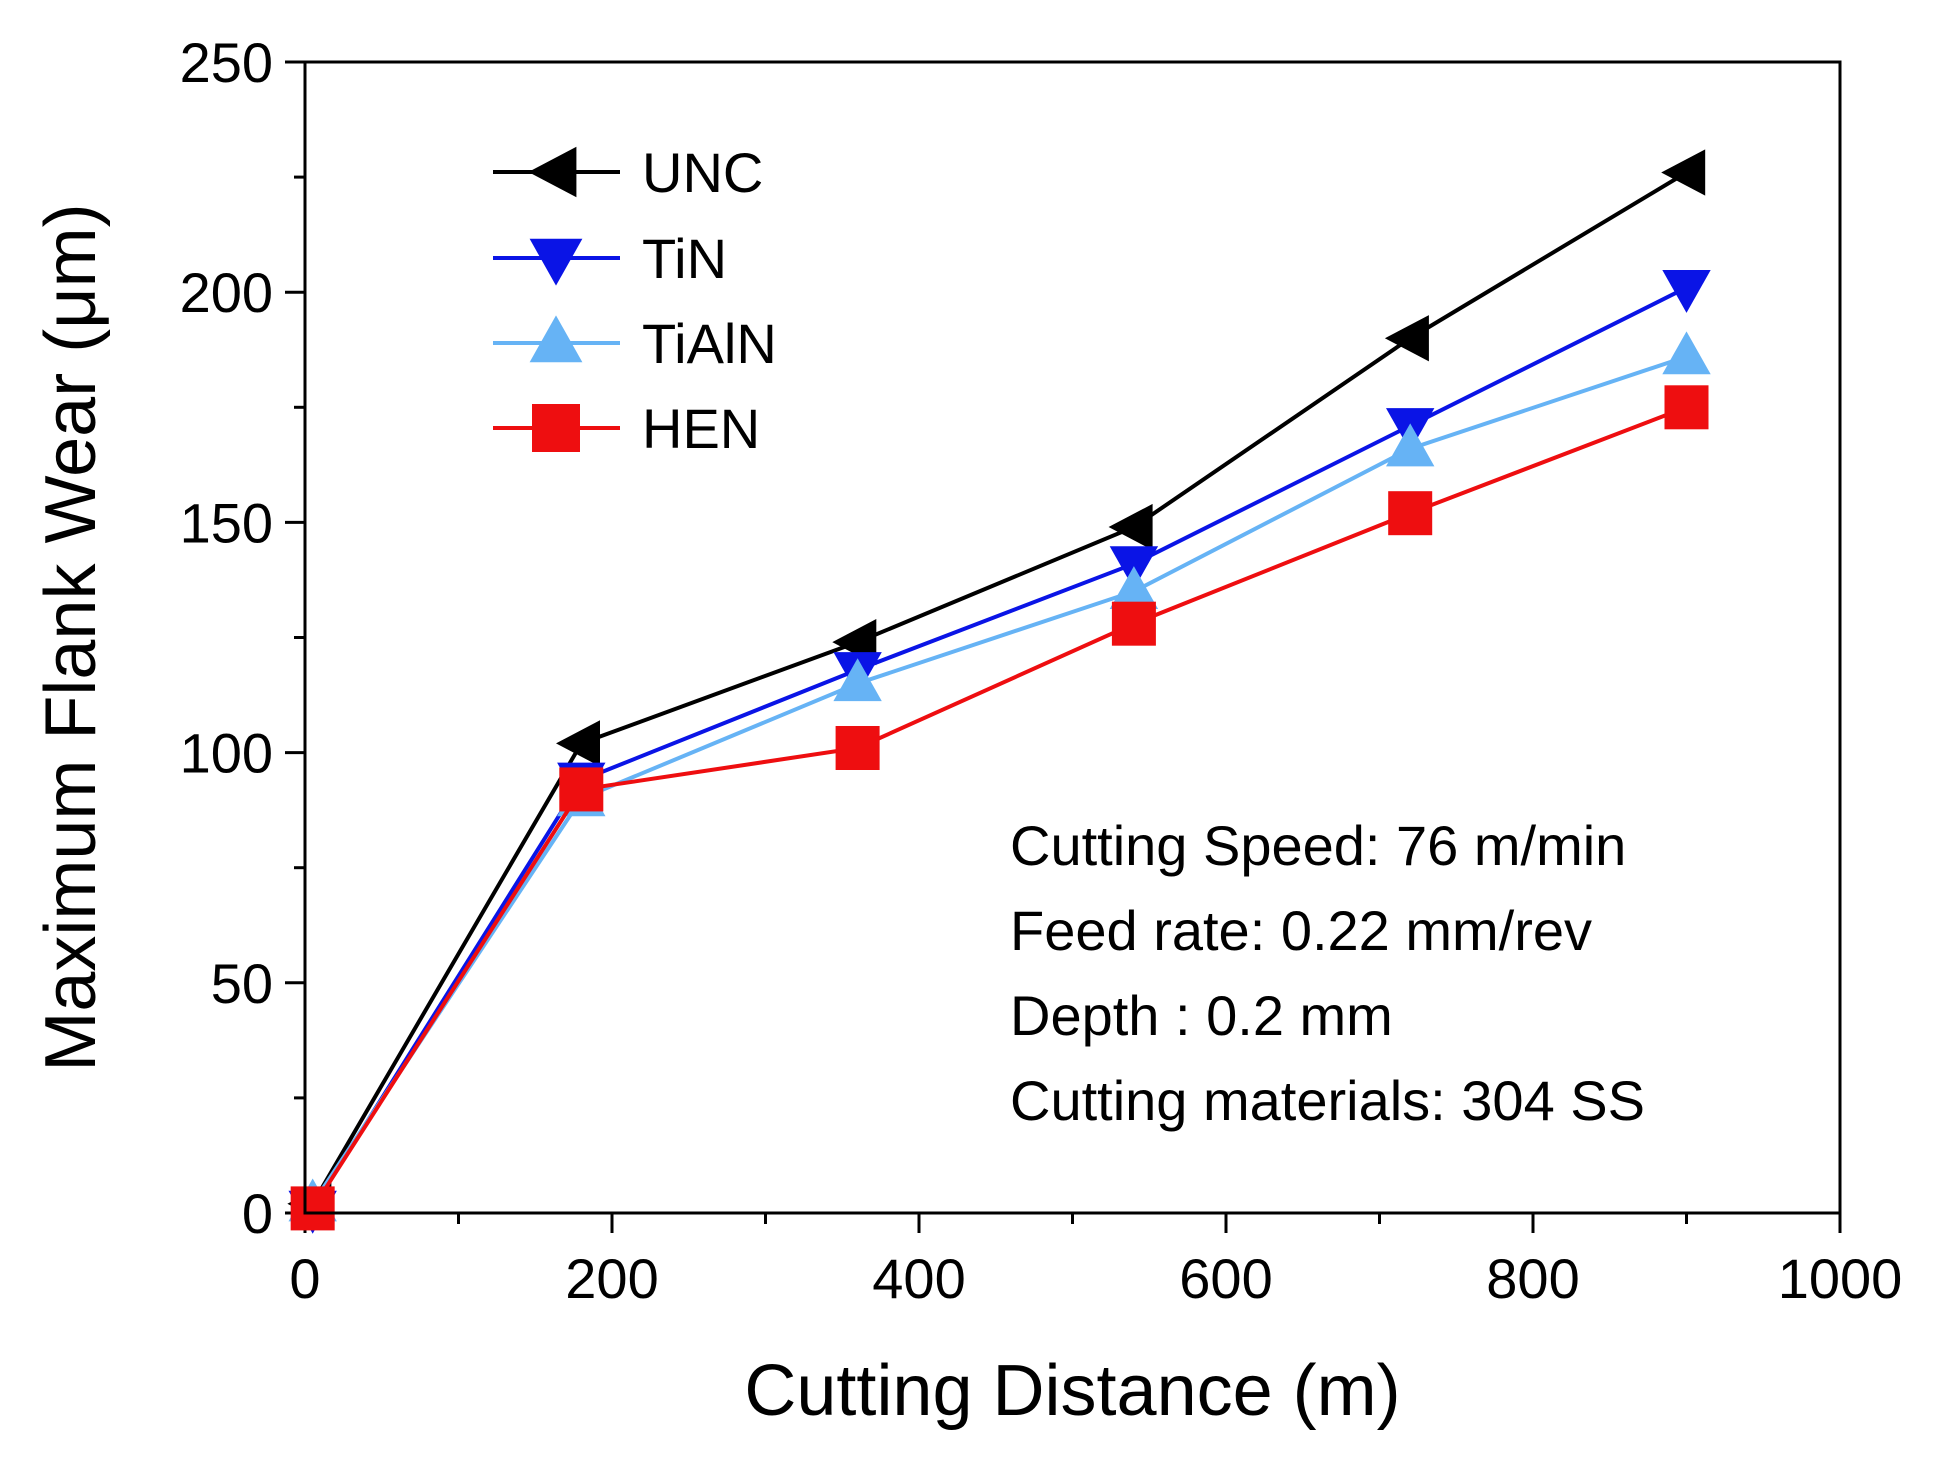  What do you see at coordinates (1532, 1278) in the screenshot?
I see `x-tick-label: 800` at bounding box center [1532, 1278].